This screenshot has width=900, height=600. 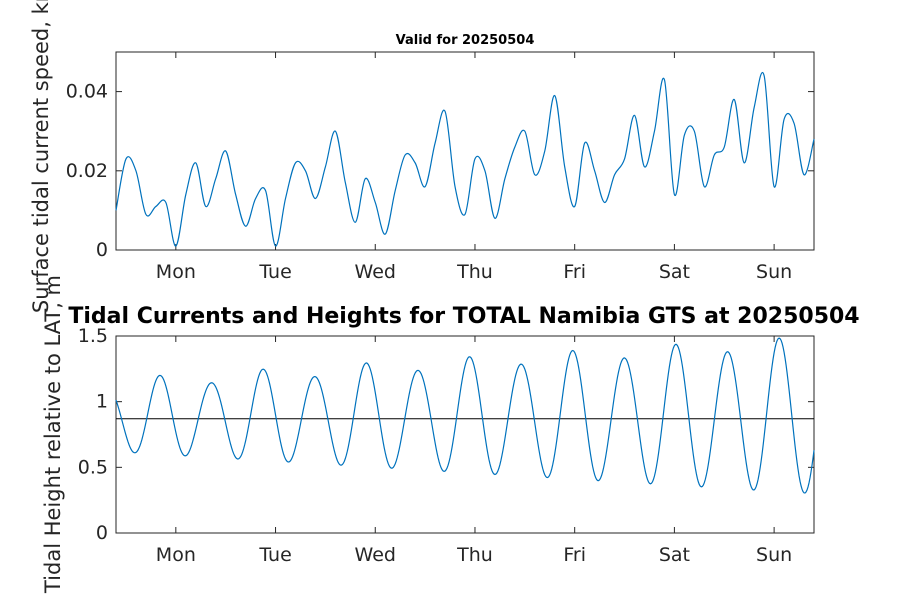 I want to click on tidal-height-x-tick-label: Wed, so click(x=375, y=555).